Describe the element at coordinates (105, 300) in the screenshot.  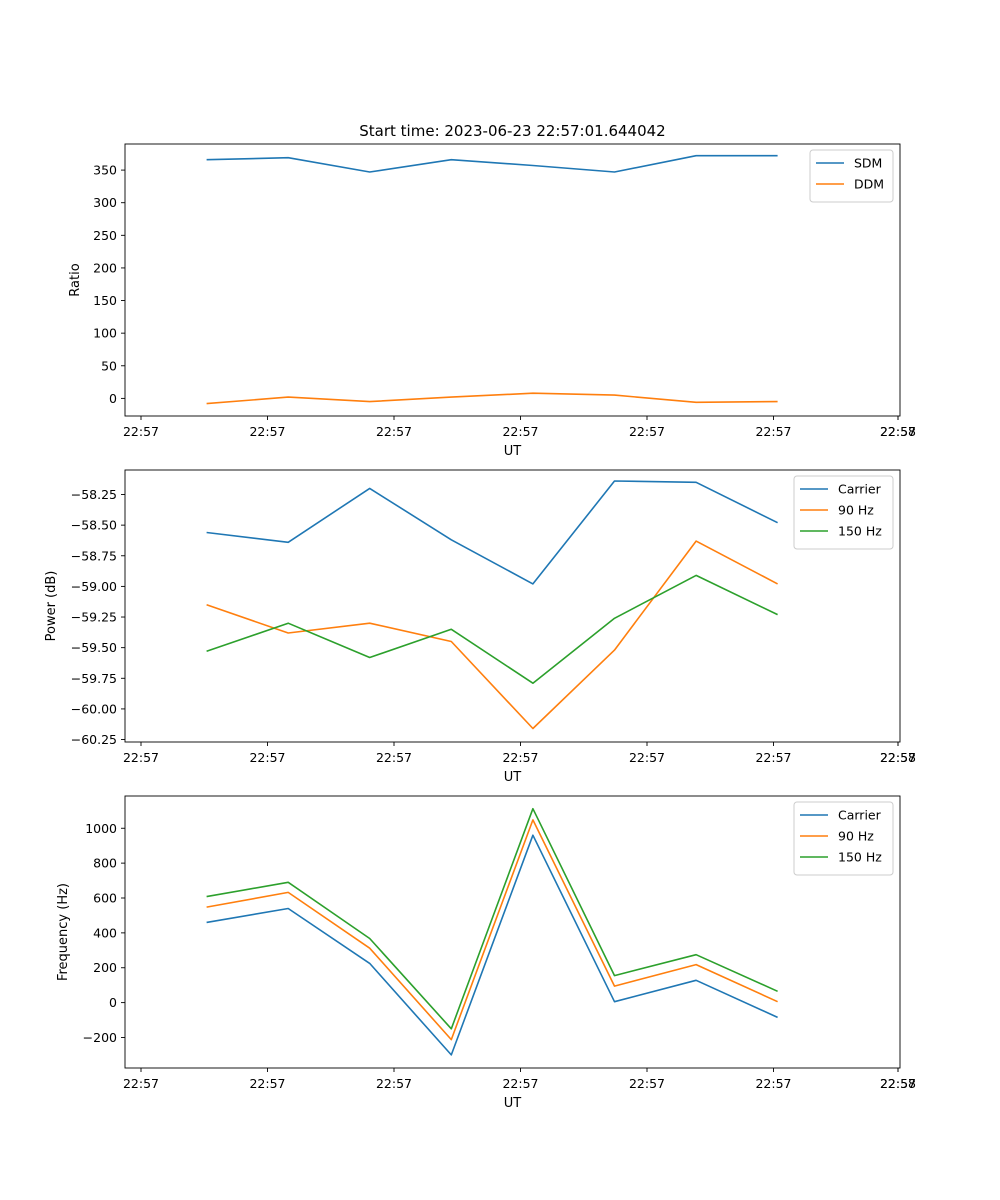
I see `y-tick-label: 150` at that location.